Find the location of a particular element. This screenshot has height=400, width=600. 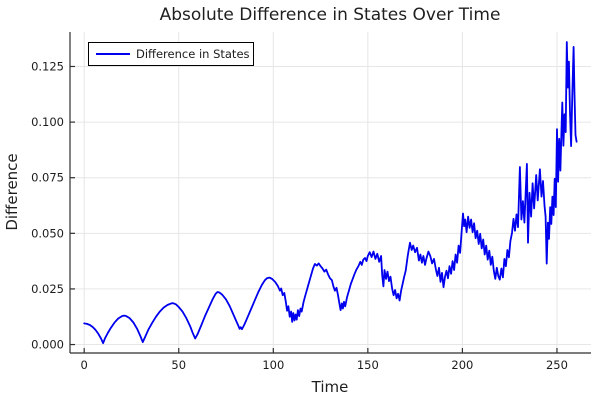

legend: Difference in States is located at coordinates (171, 54).